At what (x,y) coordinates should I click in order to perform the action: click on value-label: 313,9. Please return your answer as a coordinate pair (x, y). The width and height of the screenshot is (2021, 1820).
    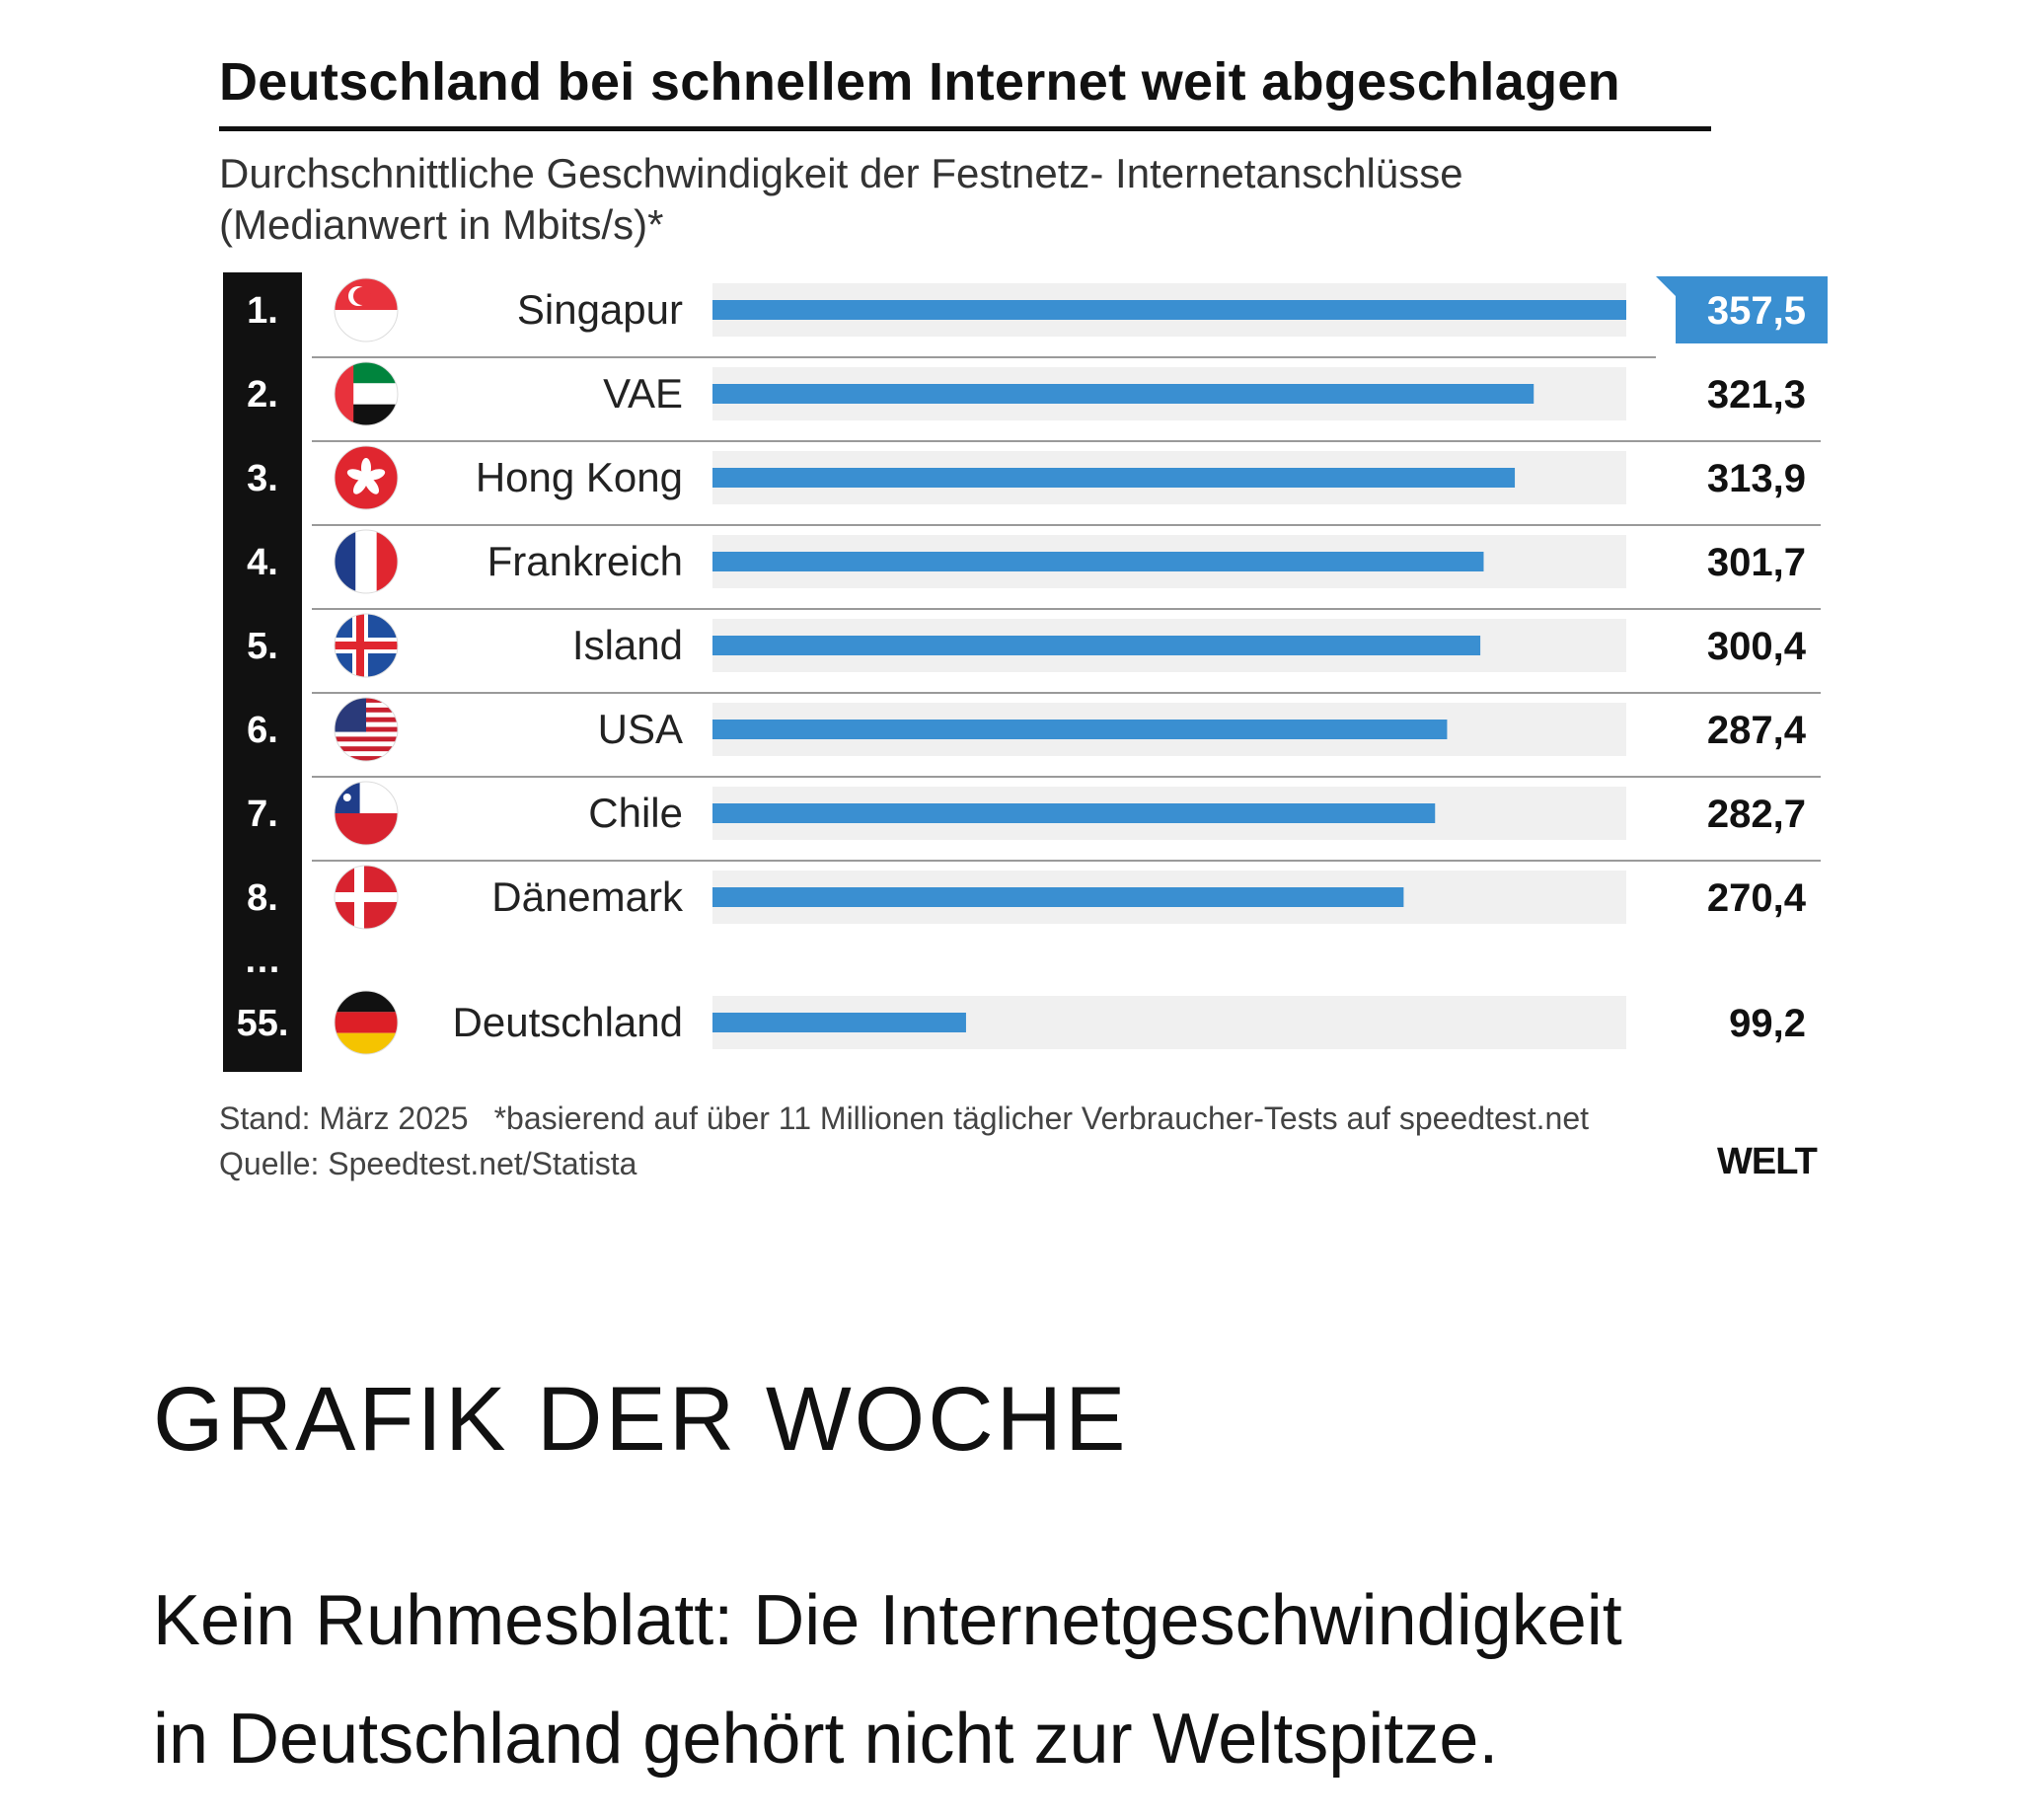
    Looking at the image, I should click on (1756, 478).